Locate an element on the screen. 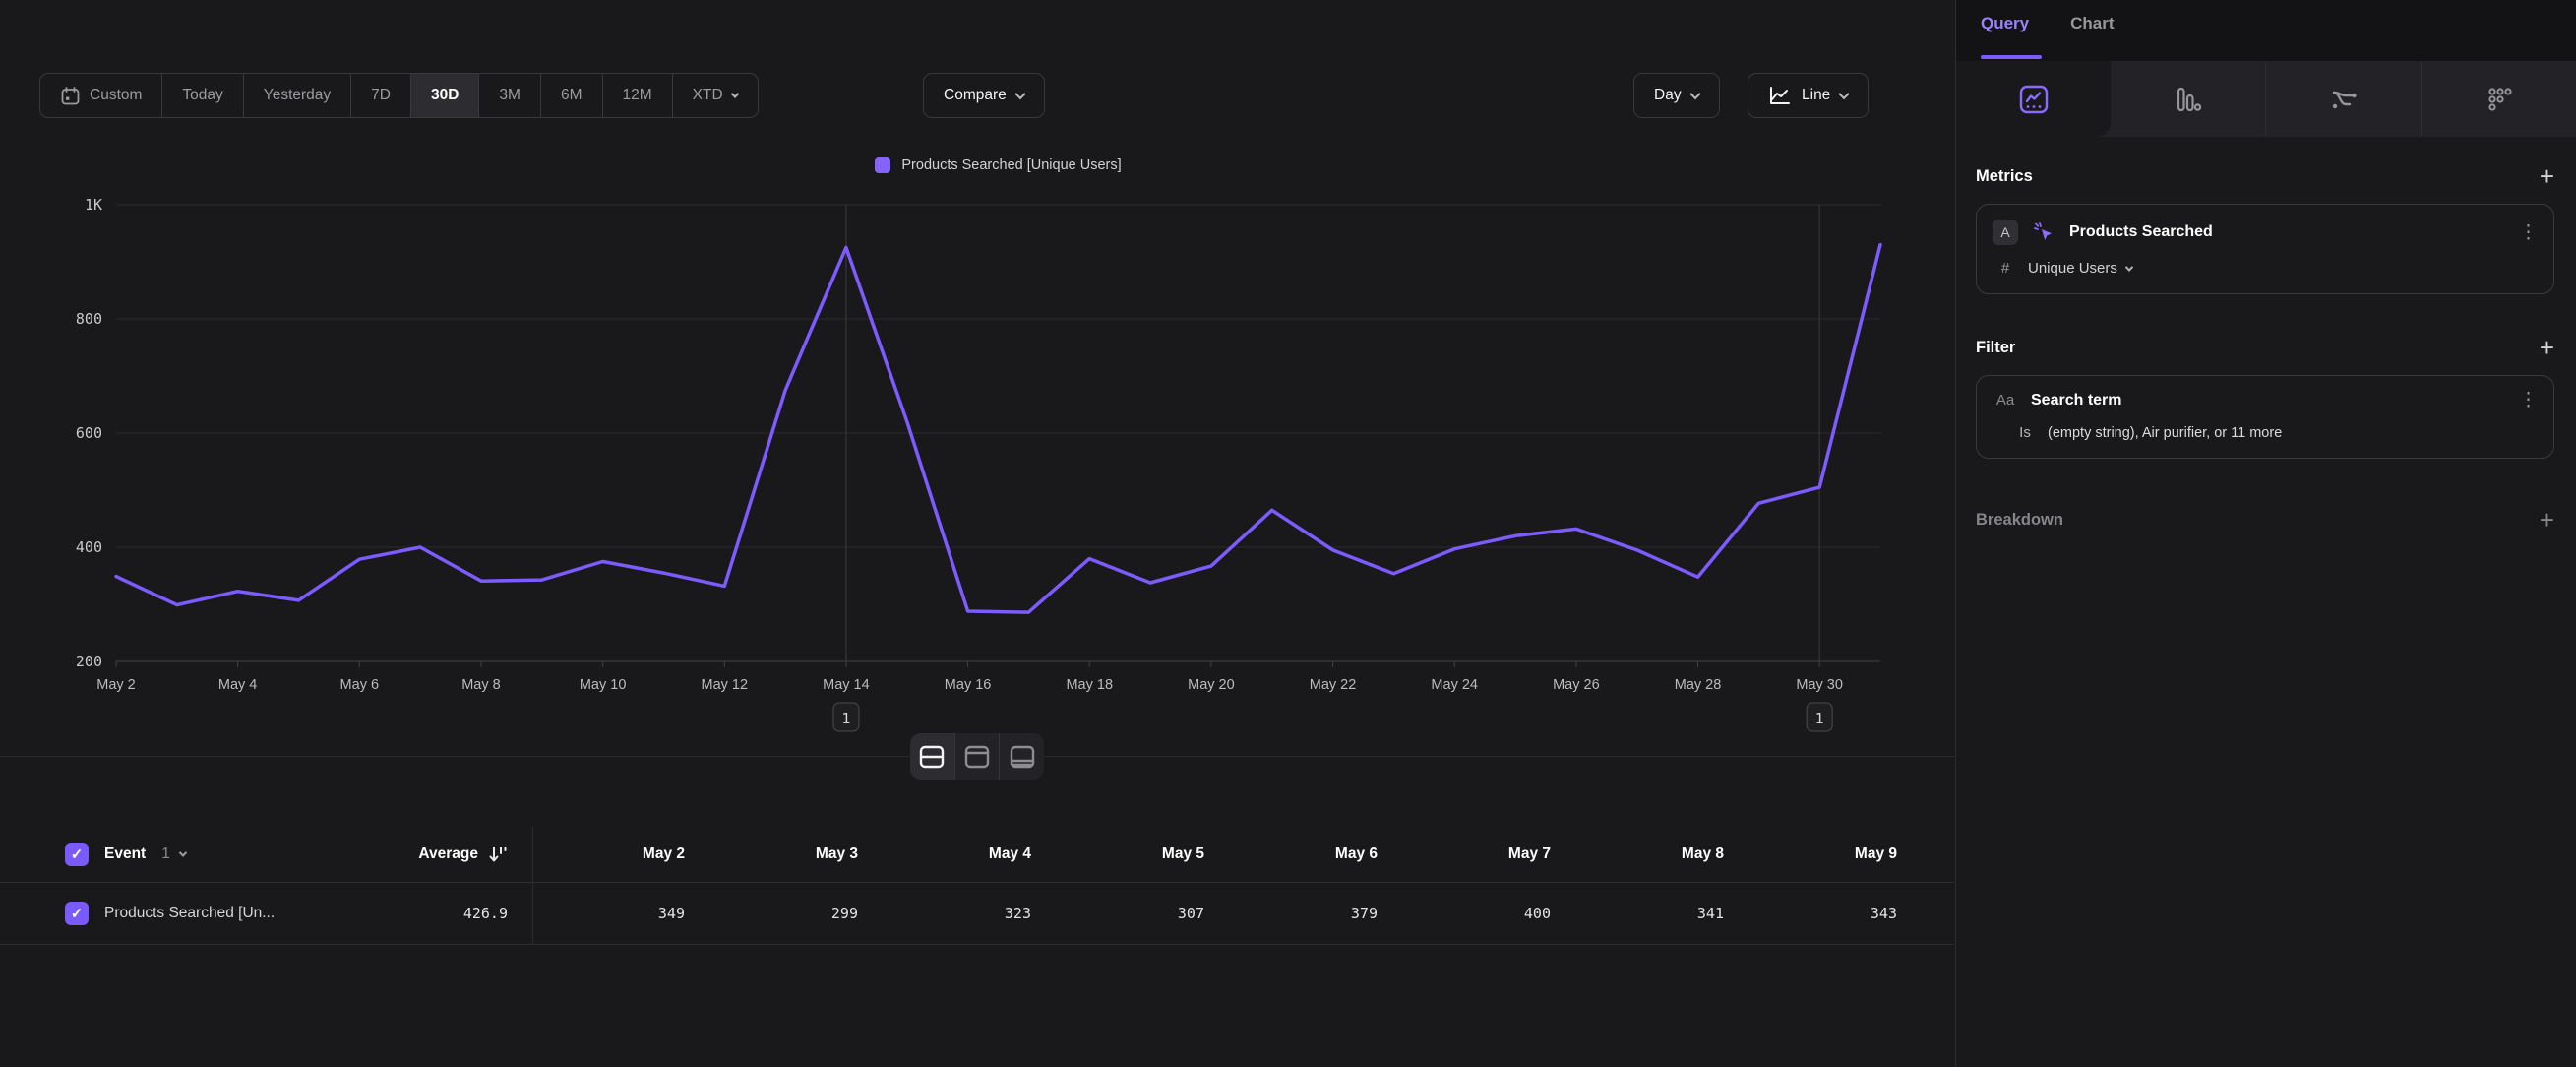 The width and height of the screenshot is (2576, 1067). panel-layout-toggle is located at coordinates (977, 757).